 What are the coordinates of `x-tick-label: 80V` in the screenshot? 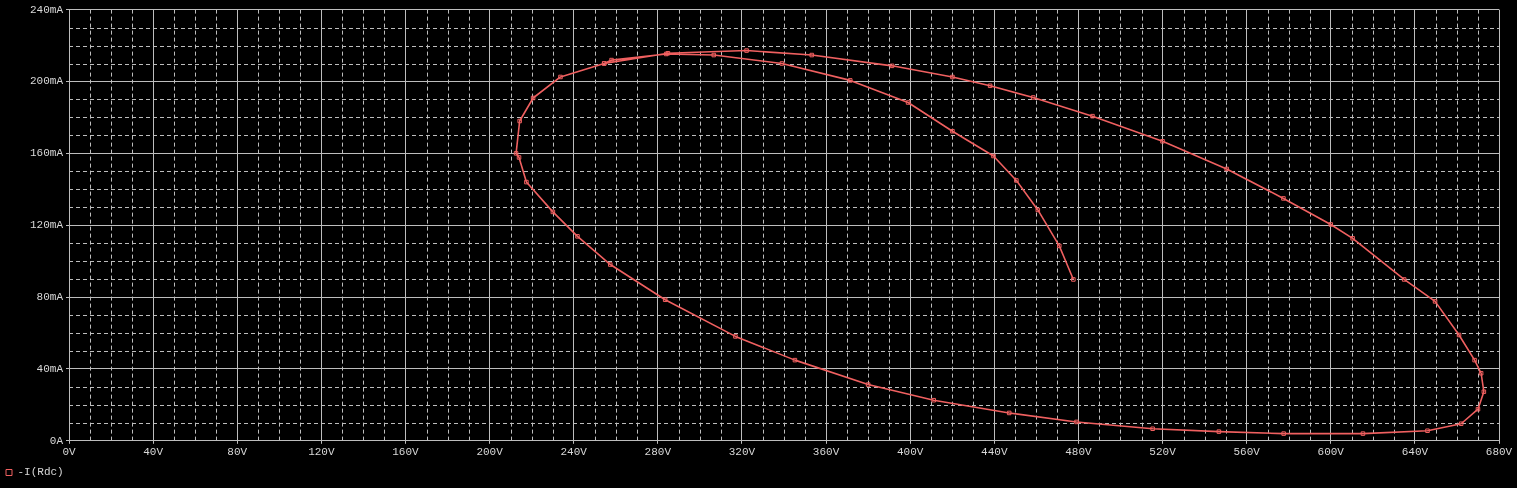 It's located at (237, 452).